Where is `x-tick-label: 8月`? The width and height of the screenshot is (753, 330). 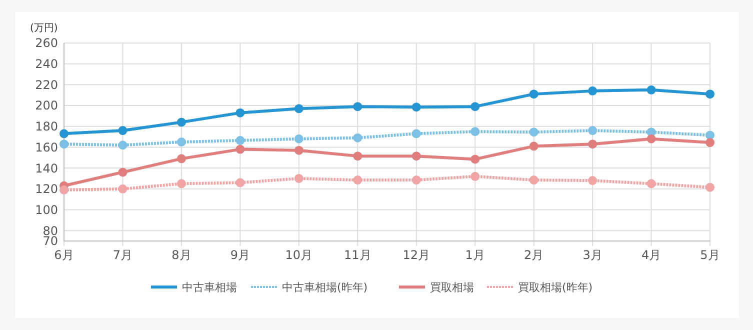
x-tick-label: 8月 is located at coordinates (182, 255).